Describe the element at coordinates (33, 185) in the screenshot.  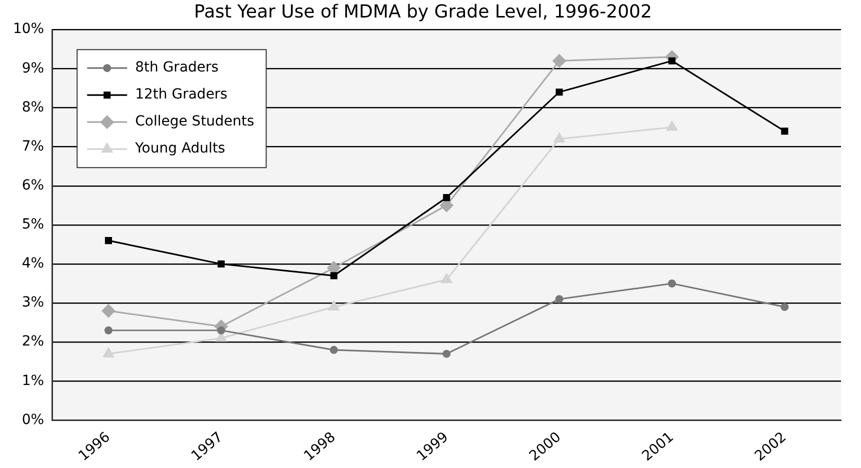
I see `y-tick-label: 6%` at that location.